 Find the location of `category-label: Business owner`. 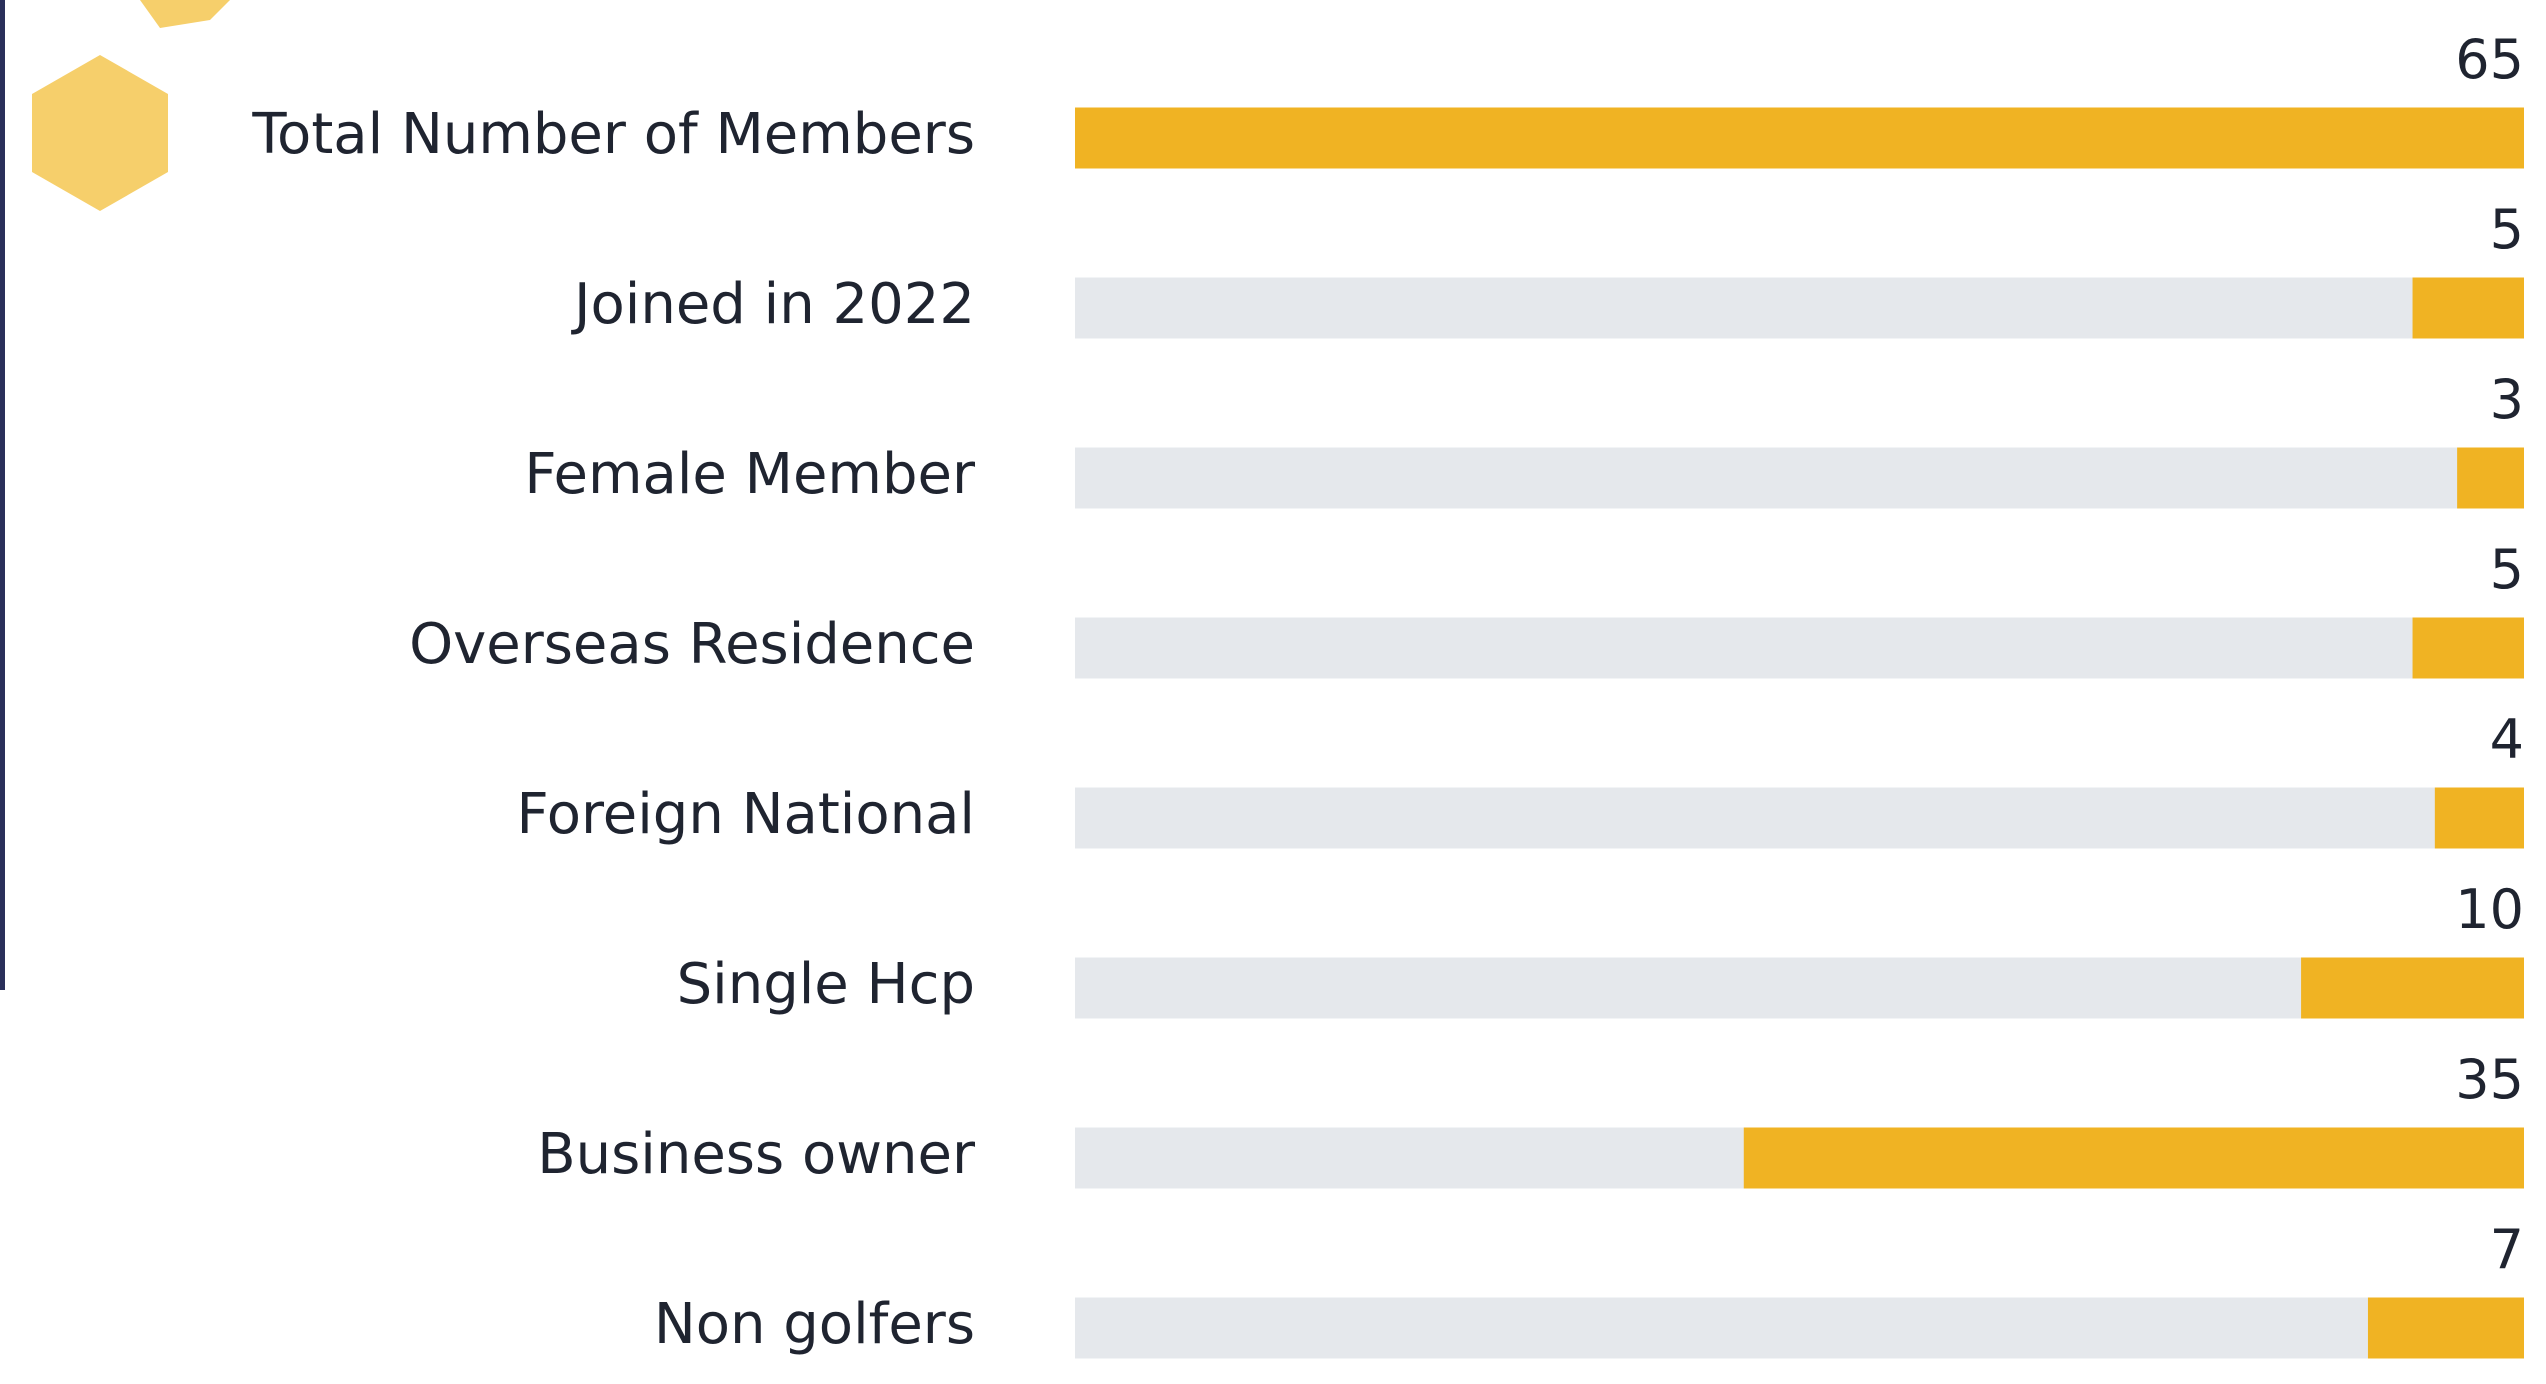

category-label: Business owner is located at coordinates (756, 1154).